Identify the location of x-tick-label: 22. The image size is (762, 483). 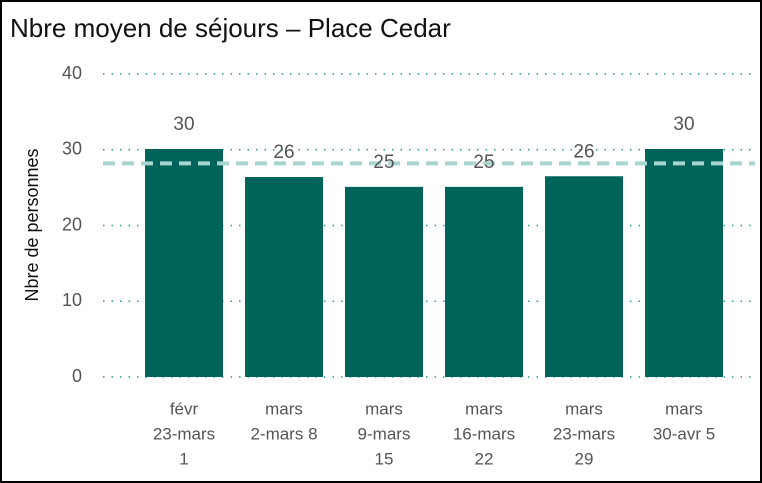
(484, 458).